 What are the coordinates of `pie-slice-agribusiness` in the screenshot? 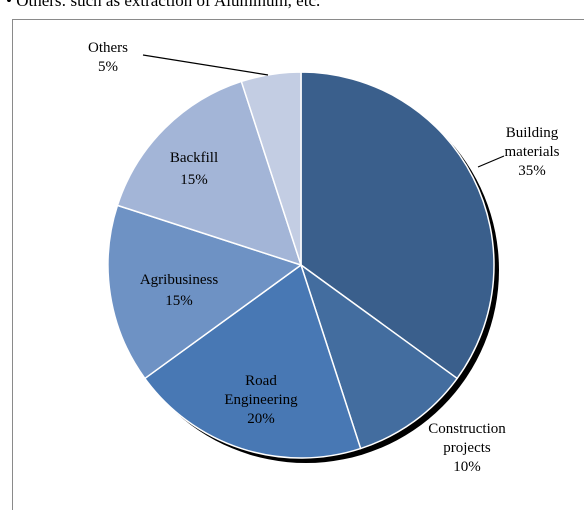 It's located at (204, 292).